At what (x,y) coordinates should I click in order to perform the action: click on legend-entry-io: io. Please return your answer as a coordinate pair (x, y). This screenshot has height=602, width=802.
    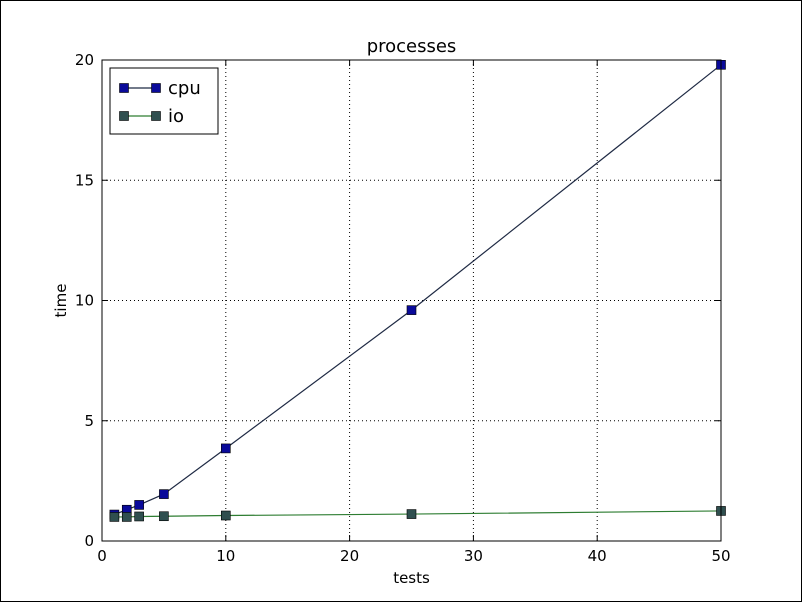
    Looking at the image, I should click on (151, 116).